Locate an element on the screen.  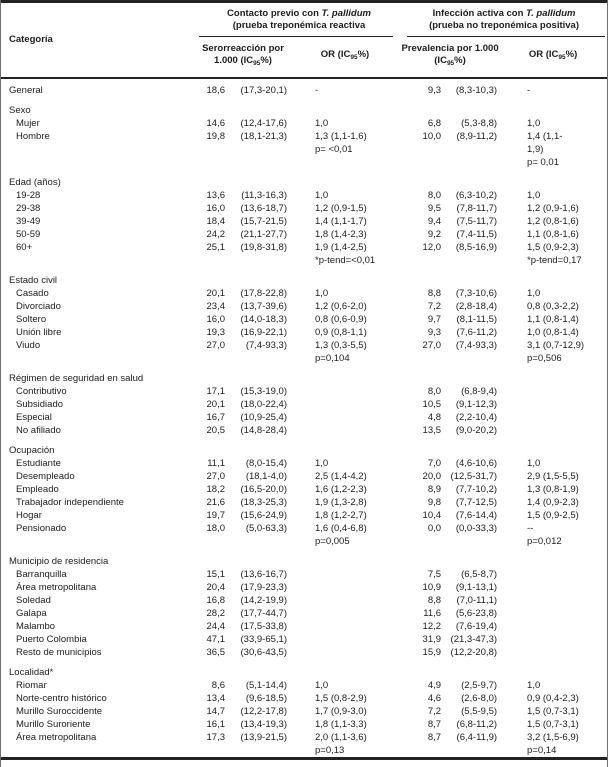
seroreaction-or-cell: - is located at coordinates (345, 87).